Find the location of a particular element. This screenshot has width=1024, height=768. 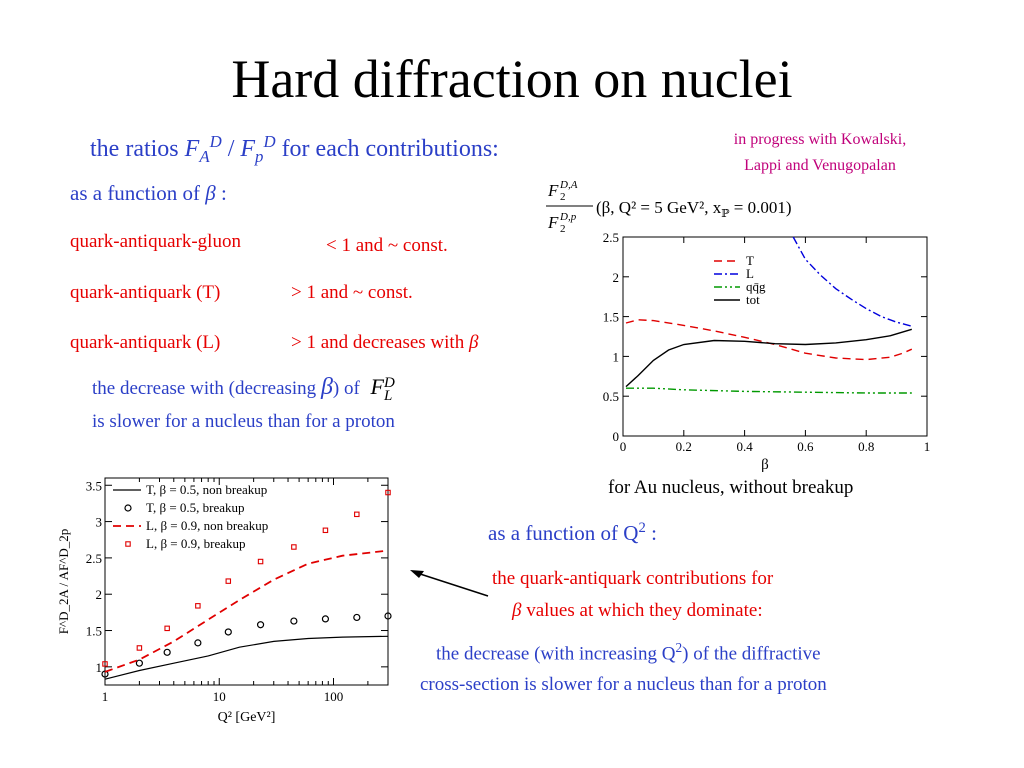

x-tick-label: 10 is located at coordinates (219, 696).